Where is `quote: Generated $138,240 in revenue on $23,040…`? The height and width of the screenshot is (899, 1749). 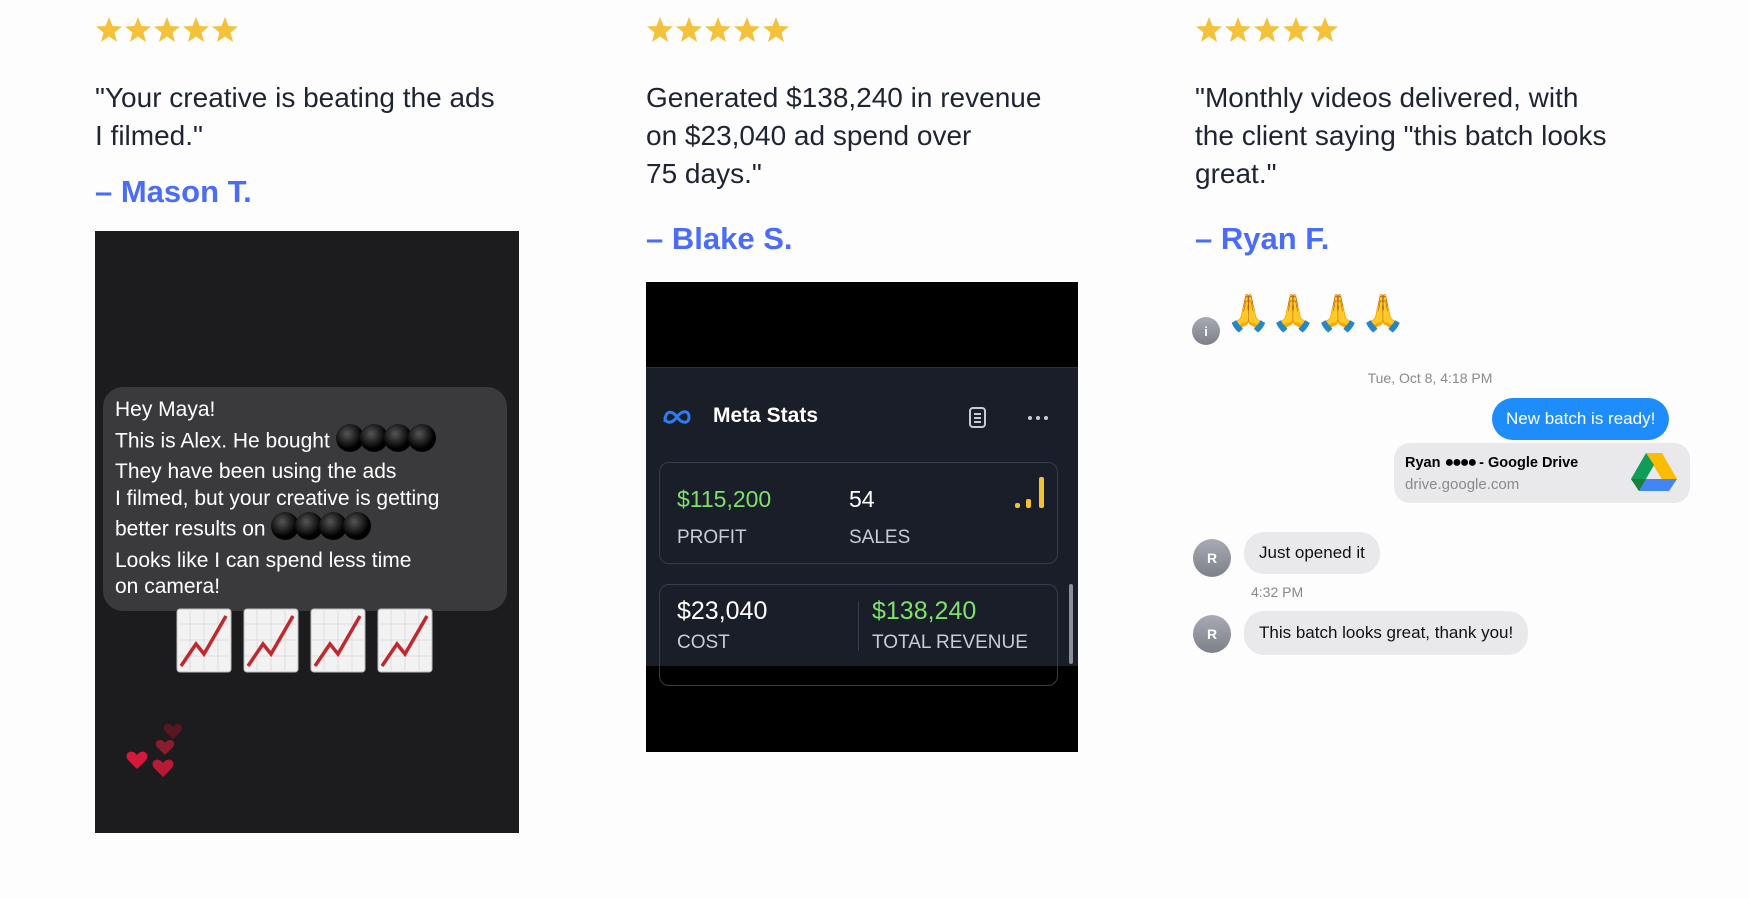
quote: Generated $138,240 in revenue on $23,040… is located at coordinates (843, 136).